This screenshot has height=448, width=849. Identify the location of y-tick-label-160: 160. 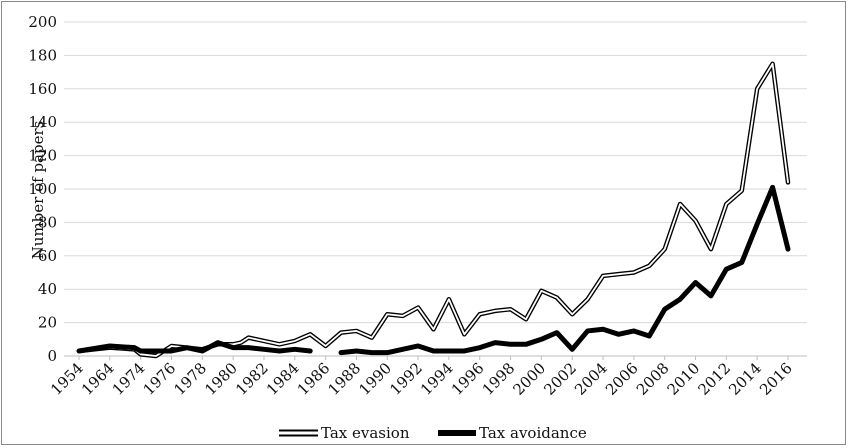
(42, 89).